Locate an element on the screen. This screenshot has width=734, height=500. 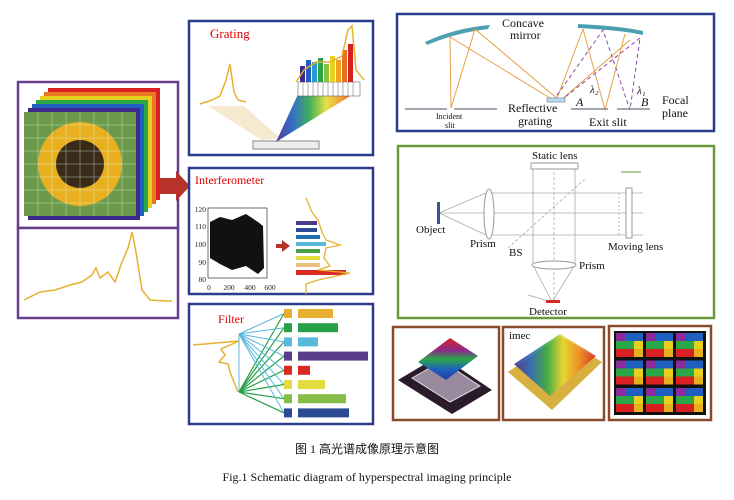
concave-mirror-label-2: mirror is located at coordinates (525, 35).